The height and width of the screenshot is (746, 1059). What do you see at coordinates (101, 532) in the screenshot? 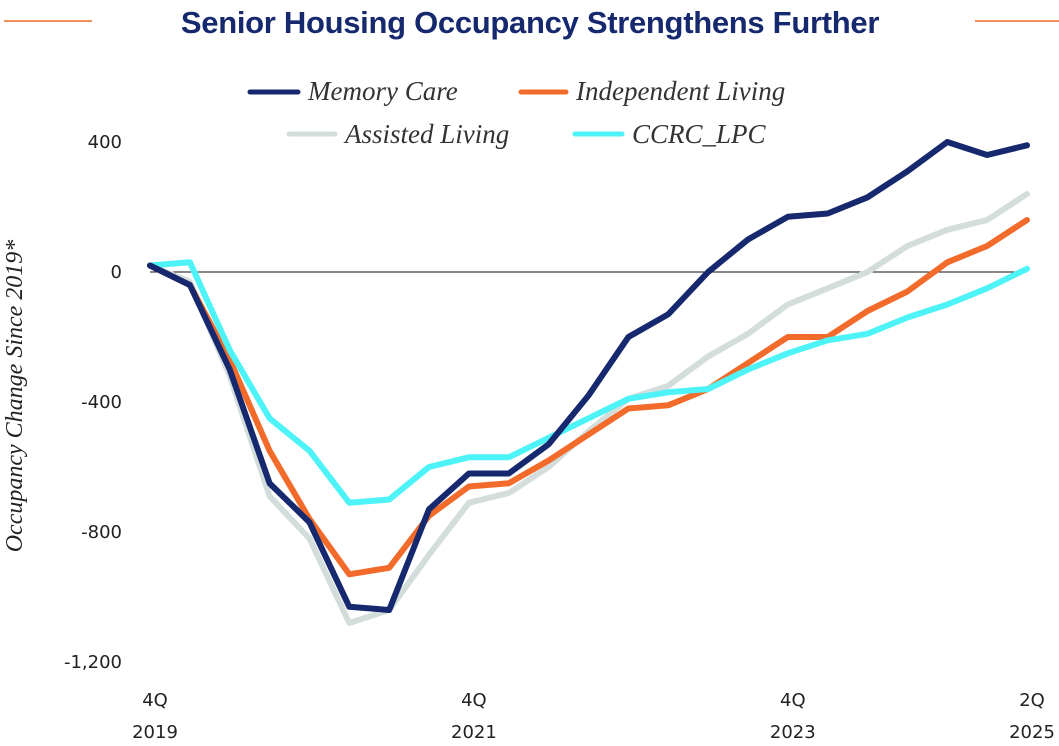
I see `y-tick-label: -800` at bounding box center [101, 532].